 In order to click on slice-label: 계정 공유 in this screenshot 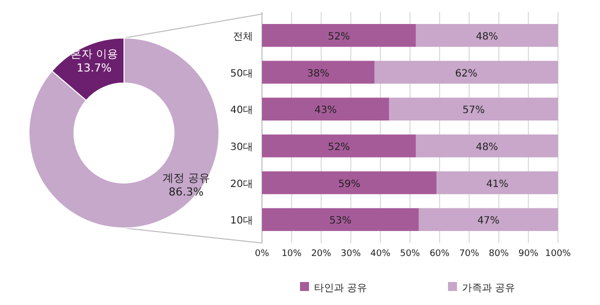, I will do `click(186, 177)`.